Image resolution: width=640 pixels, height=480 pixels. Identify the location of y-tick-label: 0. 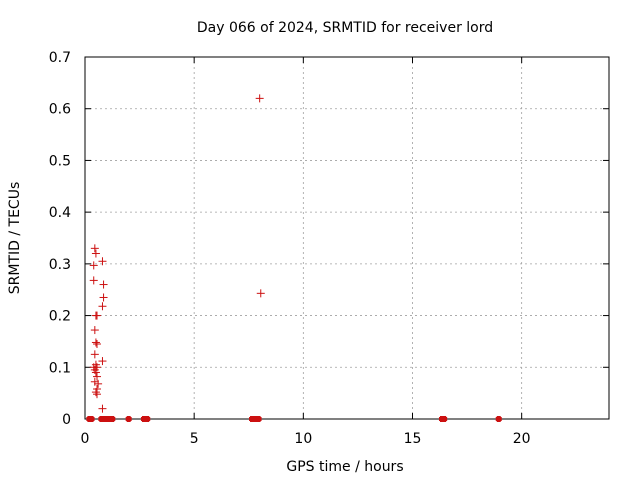
(66, 420).